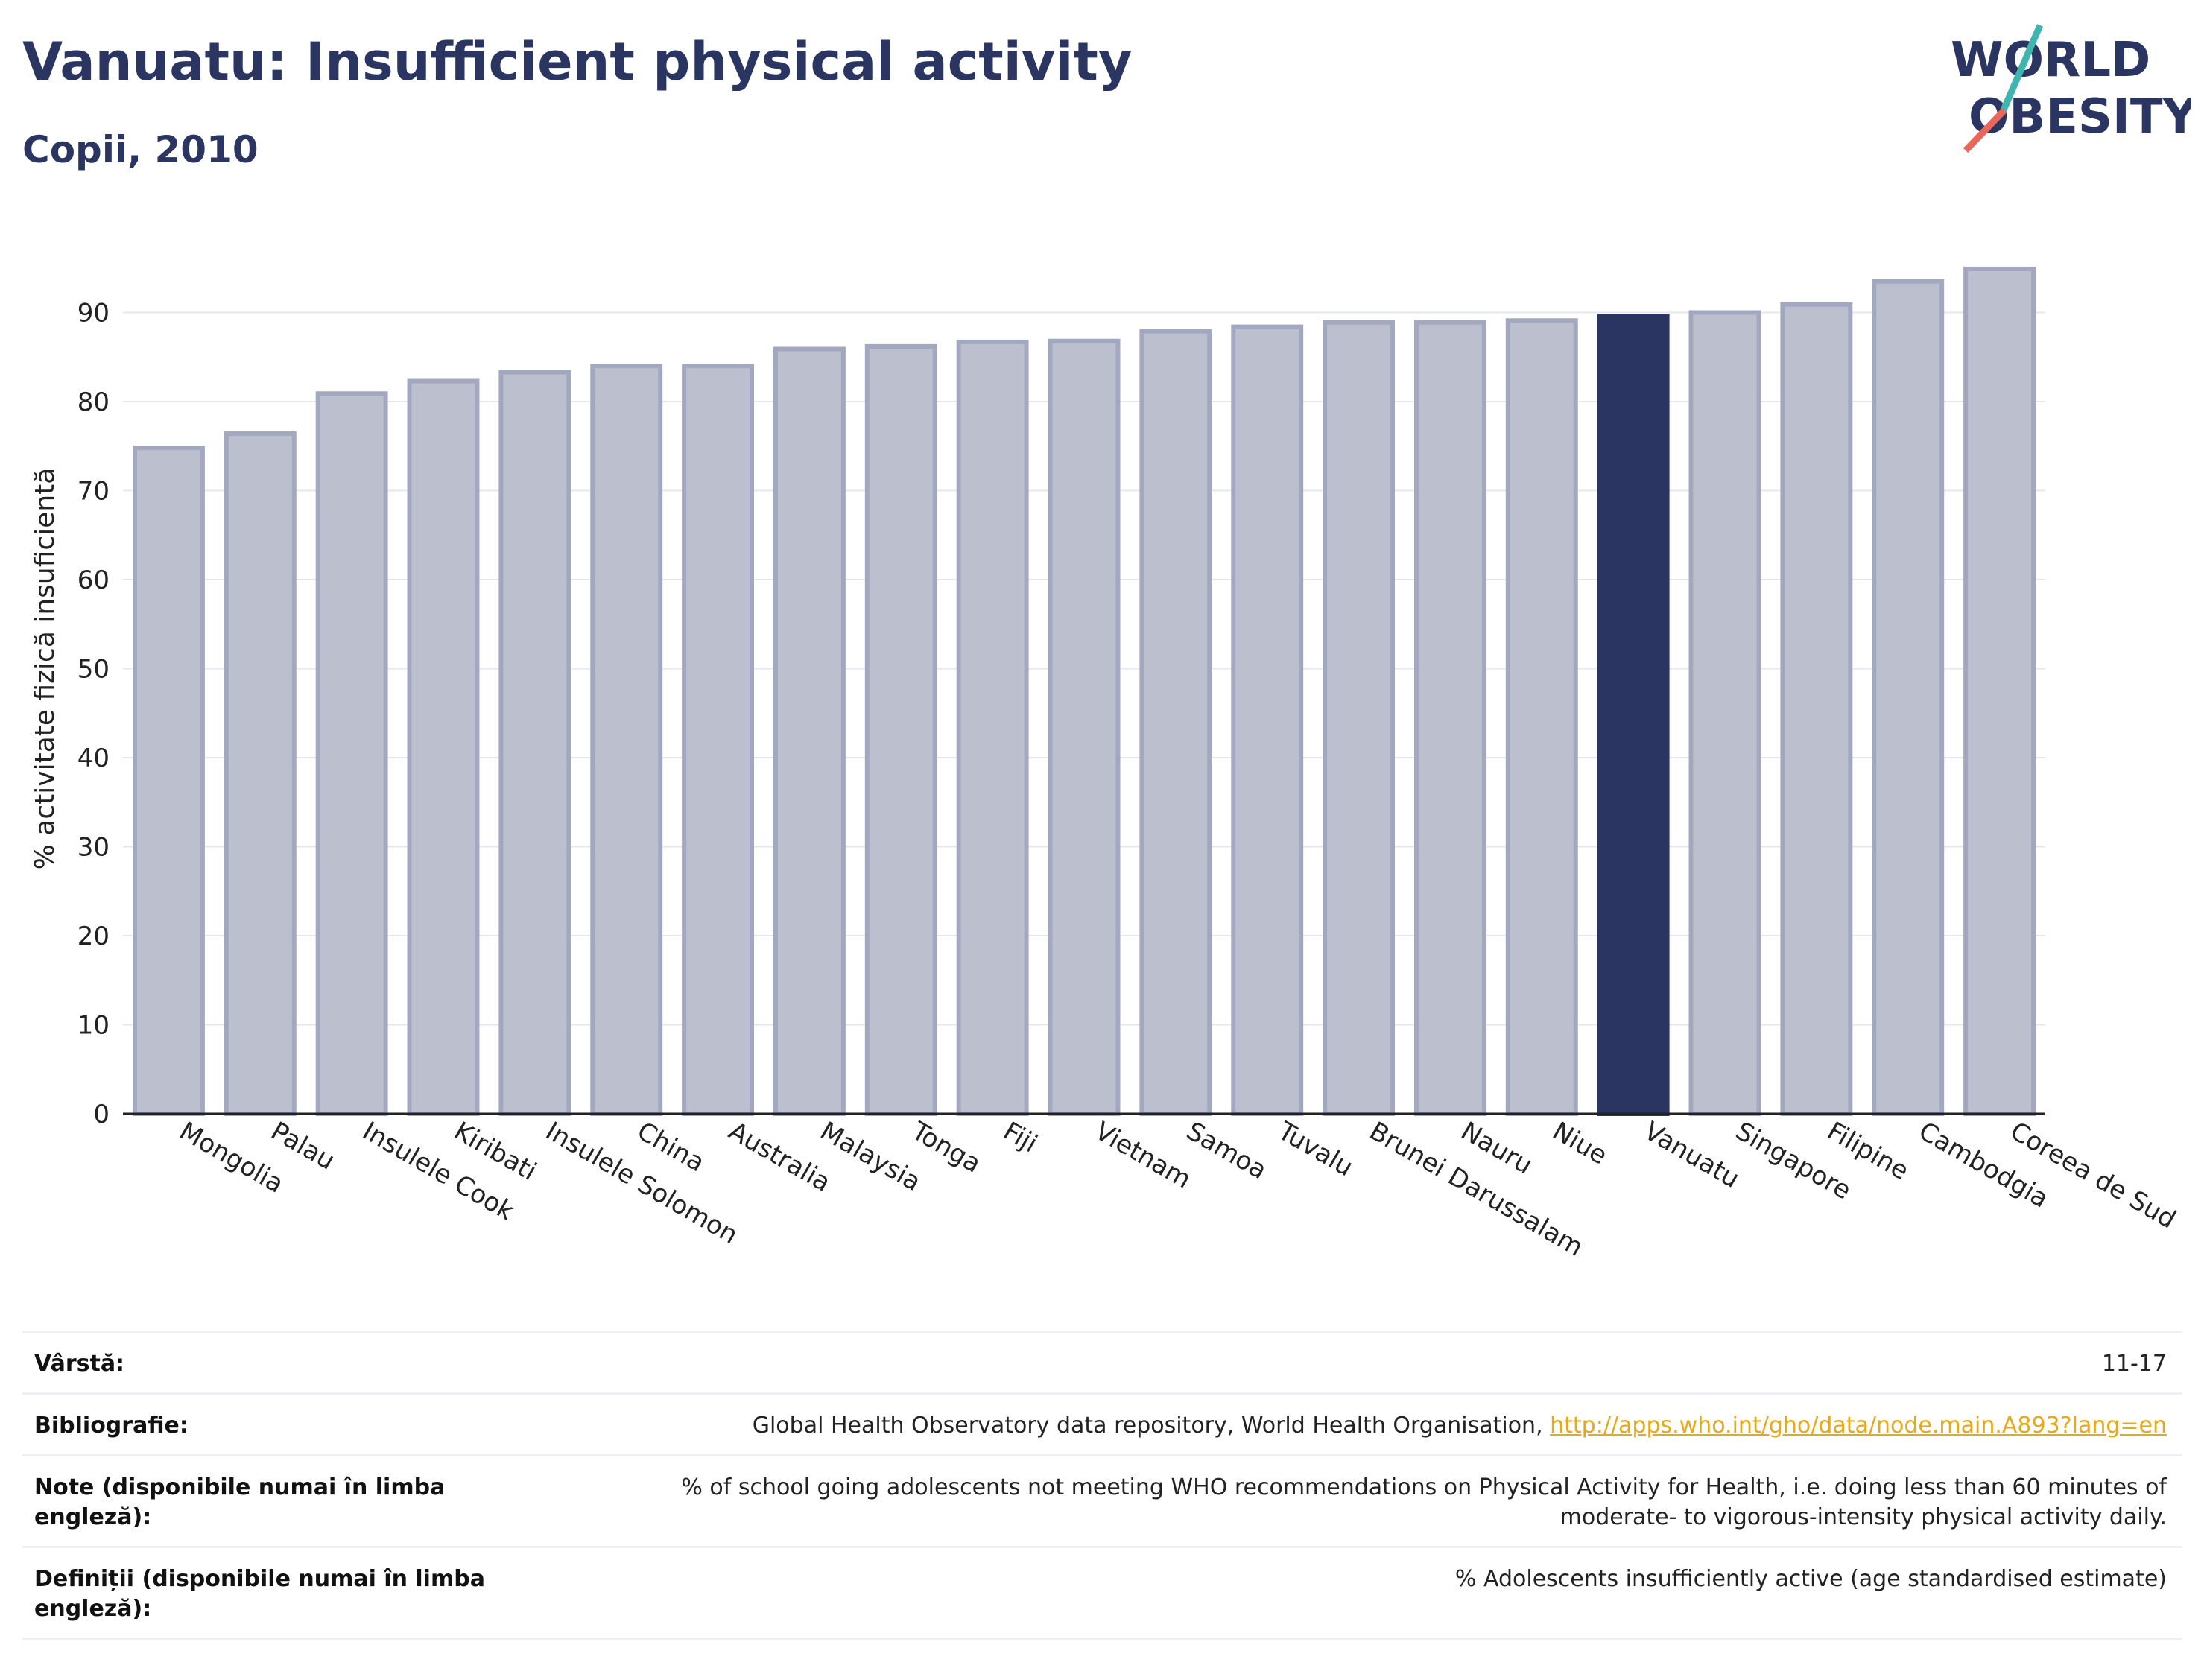  I want to click on x-tick-label: Niue, so click(1580, 1143).